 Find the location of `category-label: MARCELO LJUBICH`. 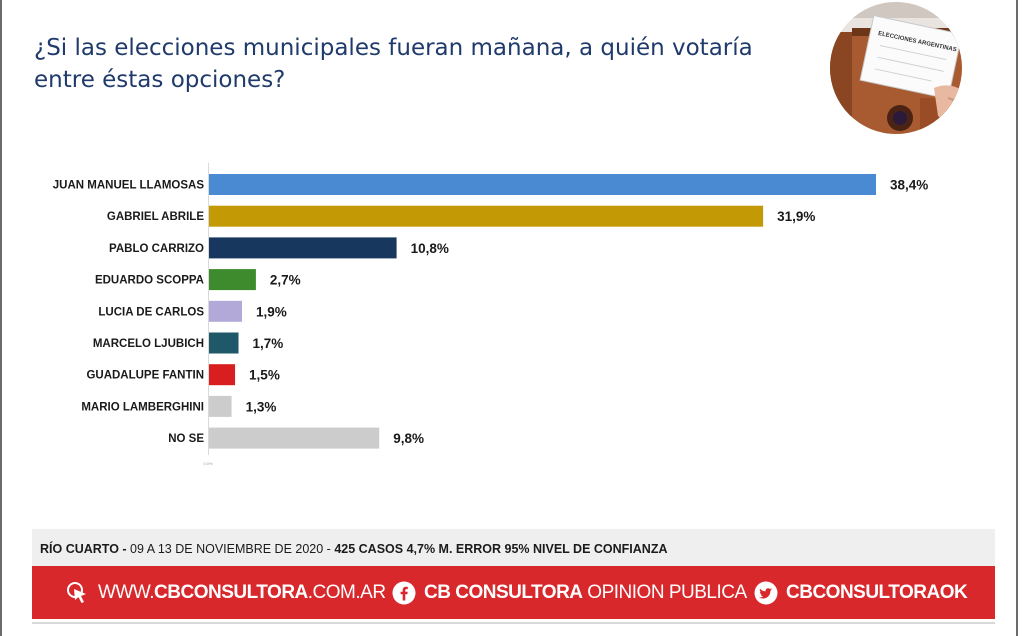

category-label: MARCELO LJUBICH is located at coordinates (148, 344).